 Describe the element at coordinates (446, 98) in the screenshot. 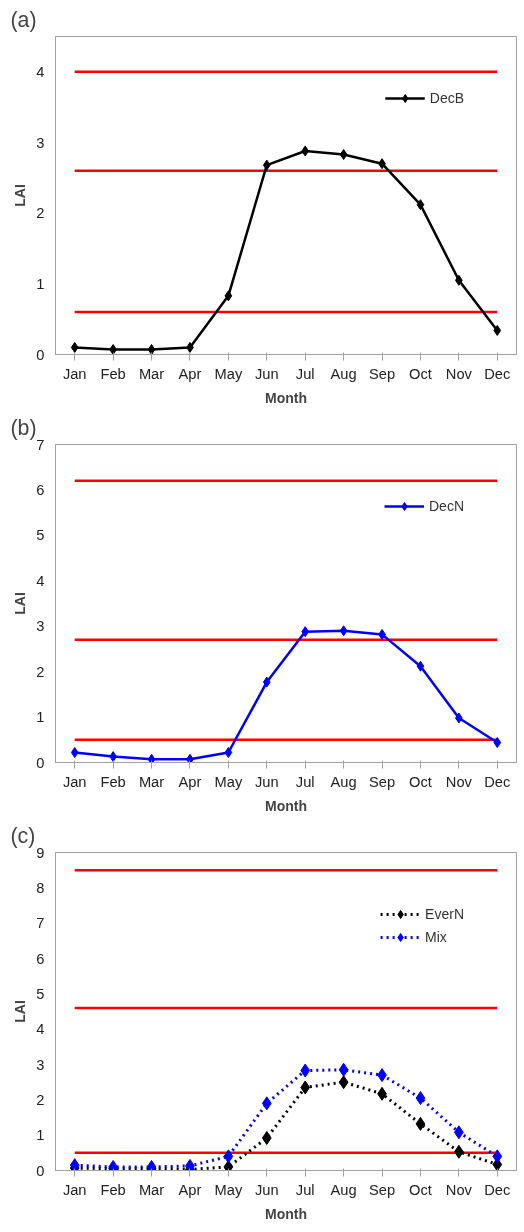

I see `legend-label: DecB` at that location.